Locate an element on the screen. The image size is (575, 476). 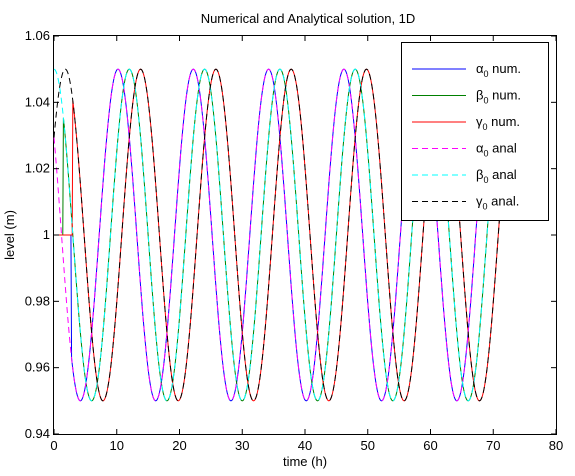
x-tick-label: 60 is located at coordinates (430, 445).